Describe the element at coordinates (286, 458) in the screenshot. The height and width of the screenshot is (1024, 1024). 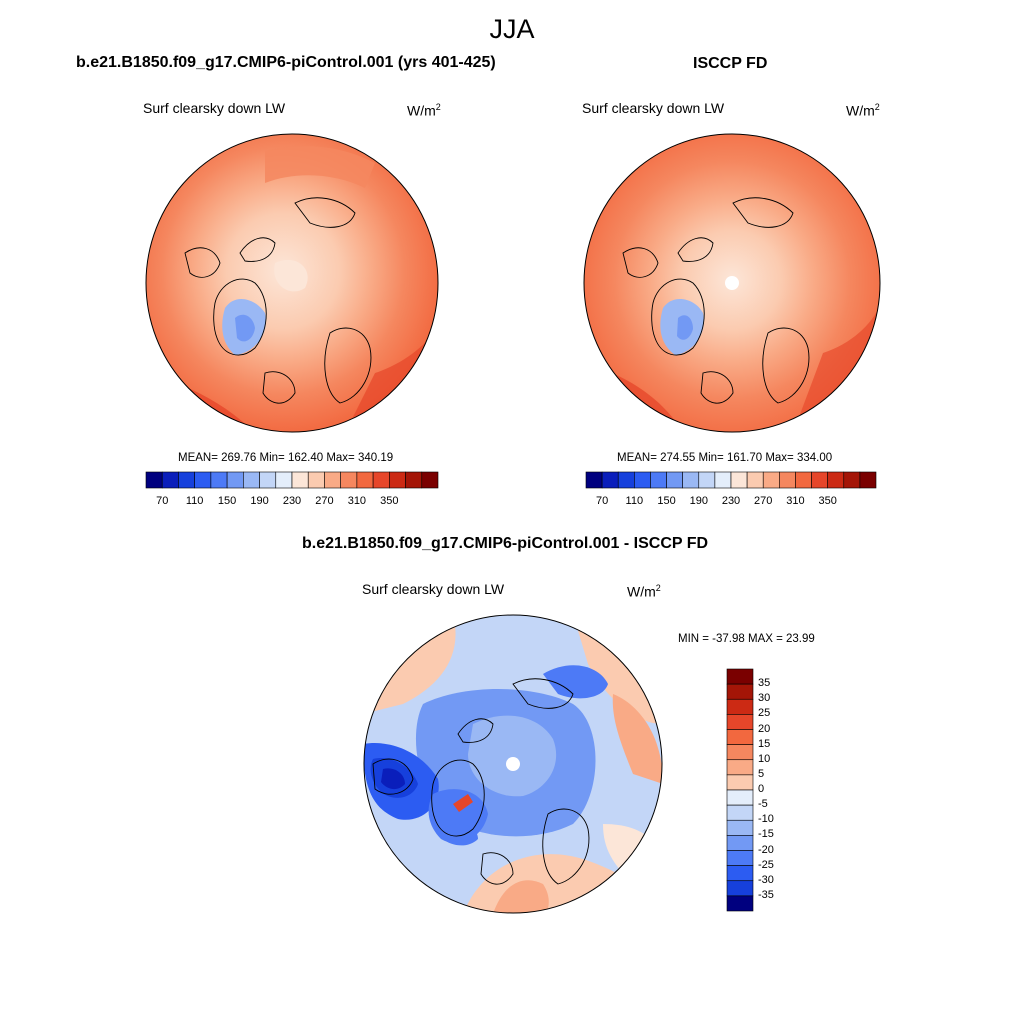
I see `model-stats: MEAN= 269.76 Min= 162.40 Max= 340.19` at that location.